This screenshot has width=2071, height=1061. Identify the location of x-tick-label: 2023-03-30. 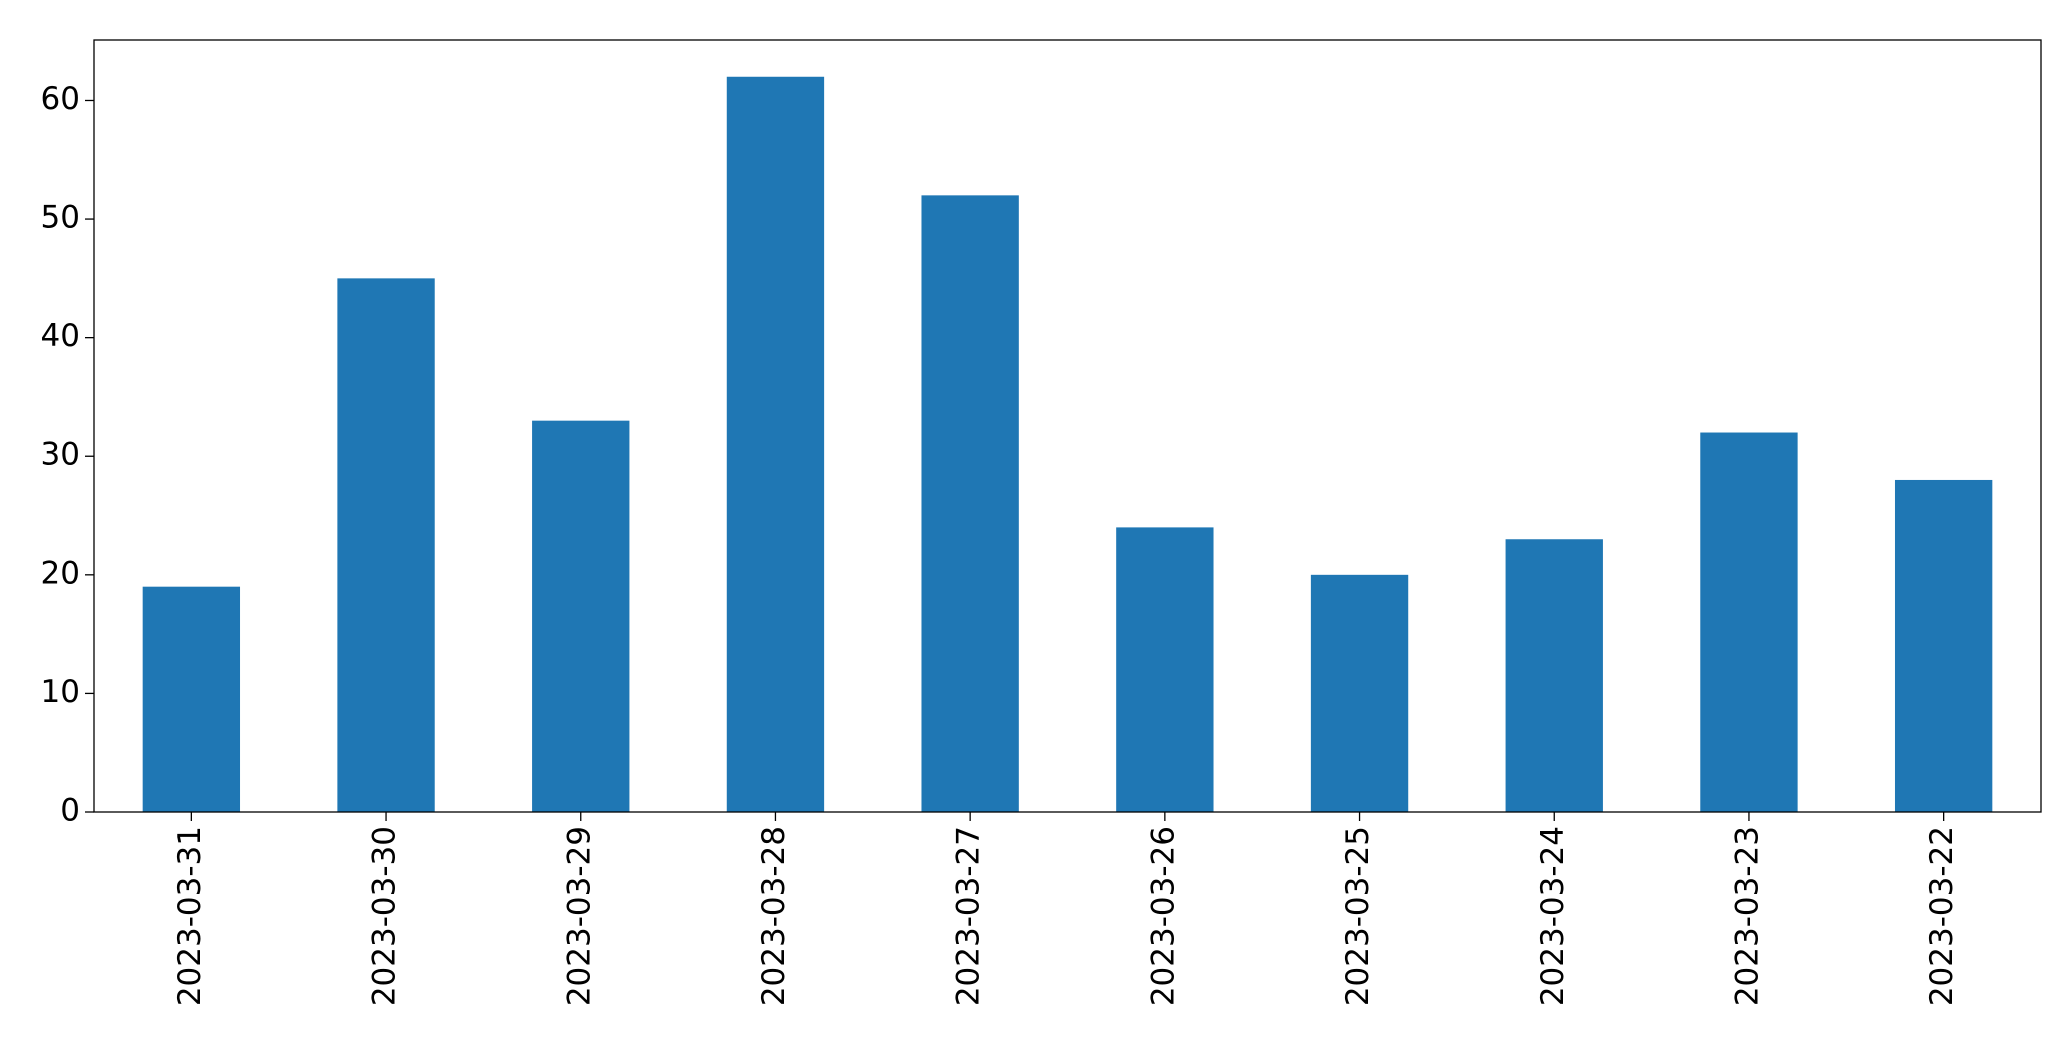
(385, 916).